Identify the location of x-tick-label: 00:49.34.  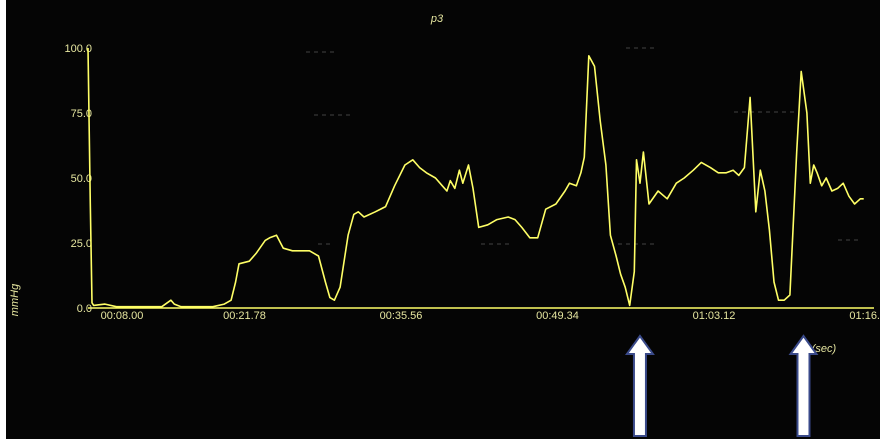
(557, 316).